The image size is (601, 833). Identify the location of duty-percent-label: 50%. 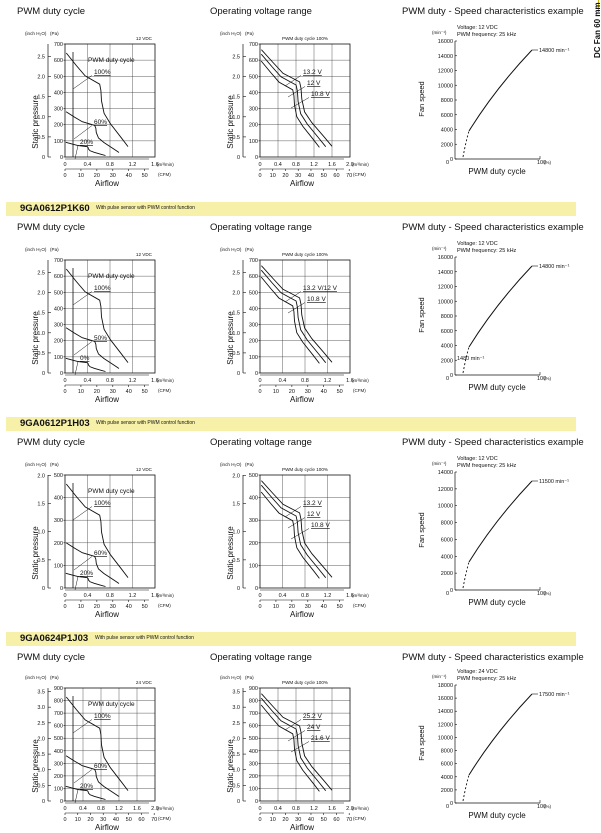
(100, 338).